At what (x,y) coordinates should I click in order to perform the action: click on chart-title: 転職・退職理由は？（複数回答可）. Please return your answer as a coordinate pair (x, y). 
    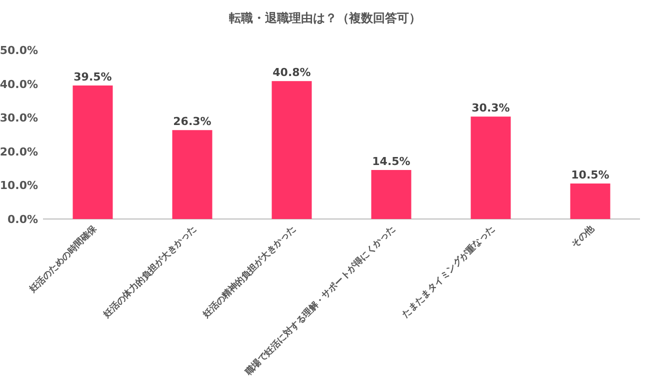
    Looking at the image, I should click on (325, 18).